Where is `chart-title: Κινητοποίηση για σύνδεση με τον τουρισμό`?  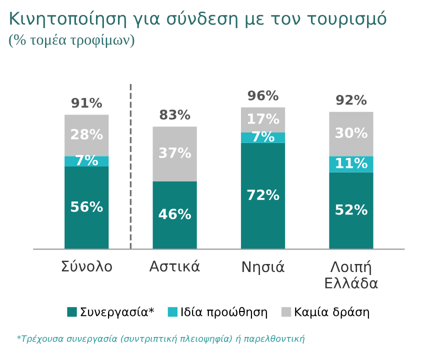
chart-title: Κινητοποίηση για σύνδεση με τον τουρισμό is located at coordinates (198, 19).